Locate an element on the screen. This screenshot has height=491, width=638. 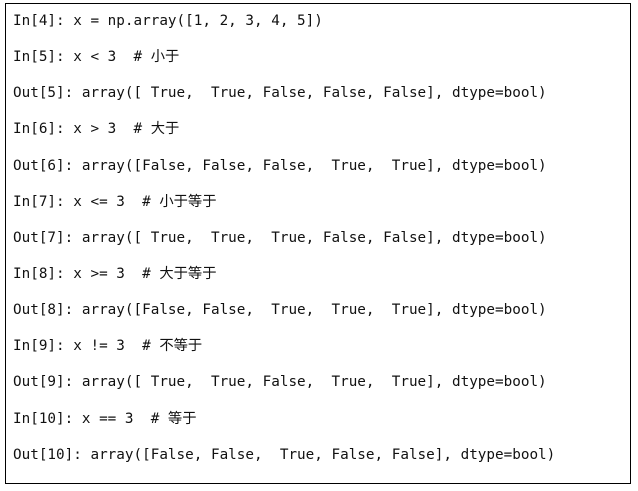
code-line-in-8: In[8]: x >= 3 # 大于等于 is located at coordinates (115, 273).